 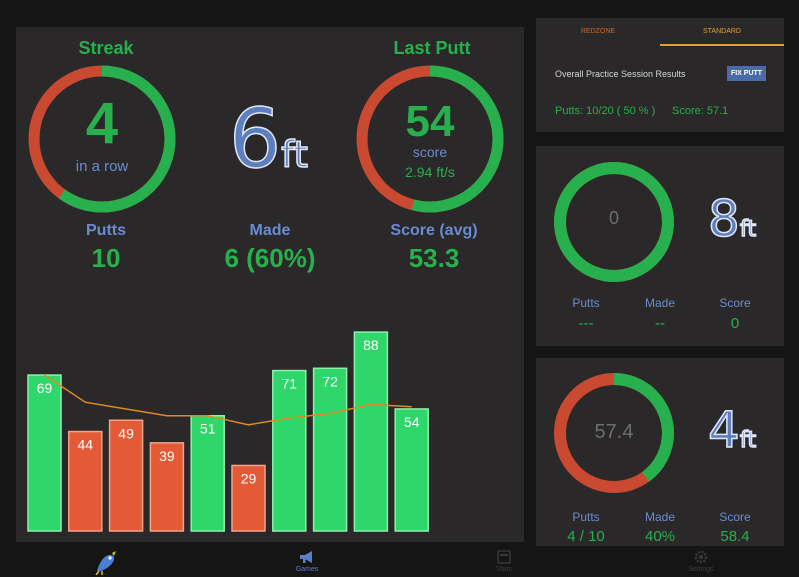 What do you see at coordinates (723, 219) in the screenshot?
I see `card-8ft-distance-value: 8` at bounding box center [723, 219].